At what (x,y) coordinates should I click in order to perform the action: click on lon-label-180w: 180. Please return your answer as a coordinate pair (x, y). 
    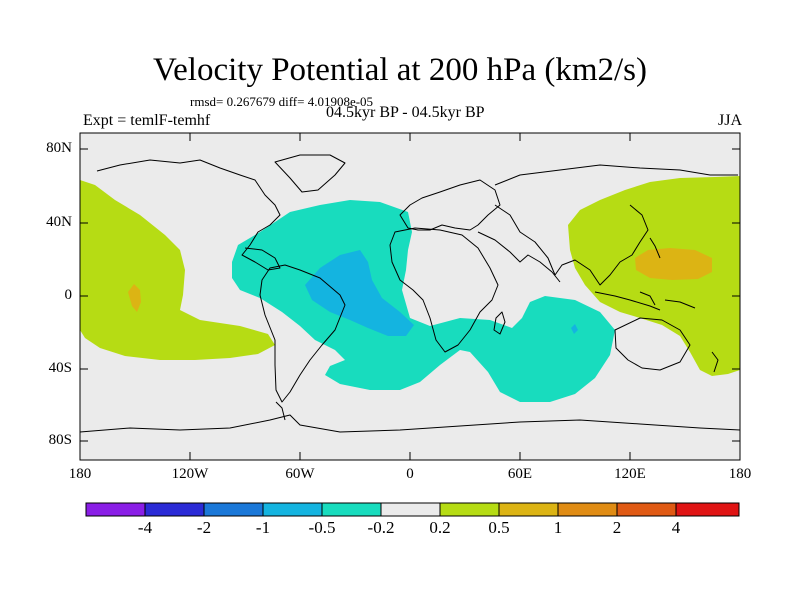
    Looking at the image, I should click on (80, 474).